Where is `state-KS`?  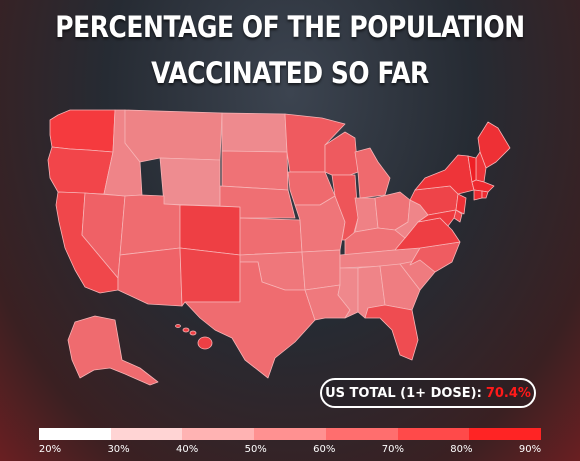
state-KS is located at coordinates (271, 236).